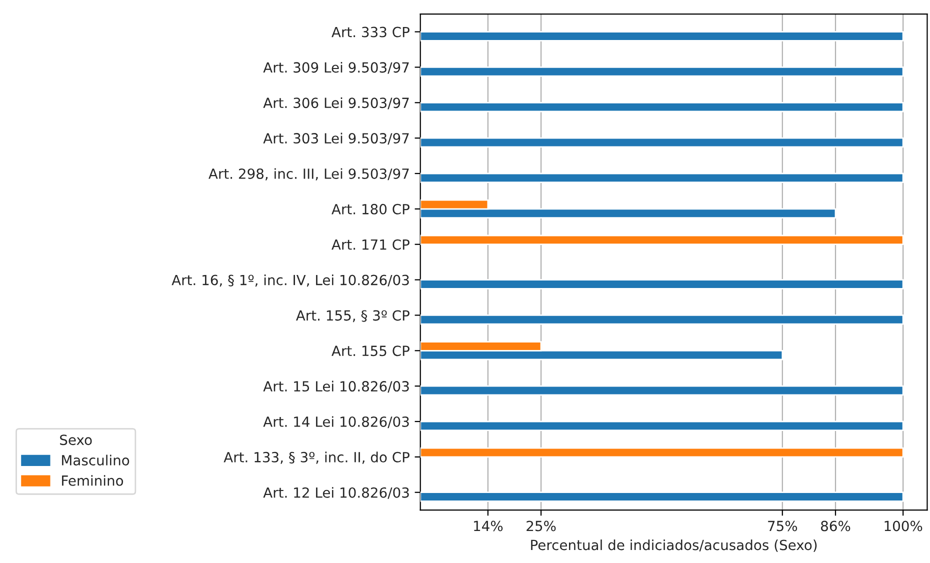  Describe the element at coordinates (336, 103) in the screenshot. I see `y-tick-label: Art. 306 Lei 9.503/97` at that location.